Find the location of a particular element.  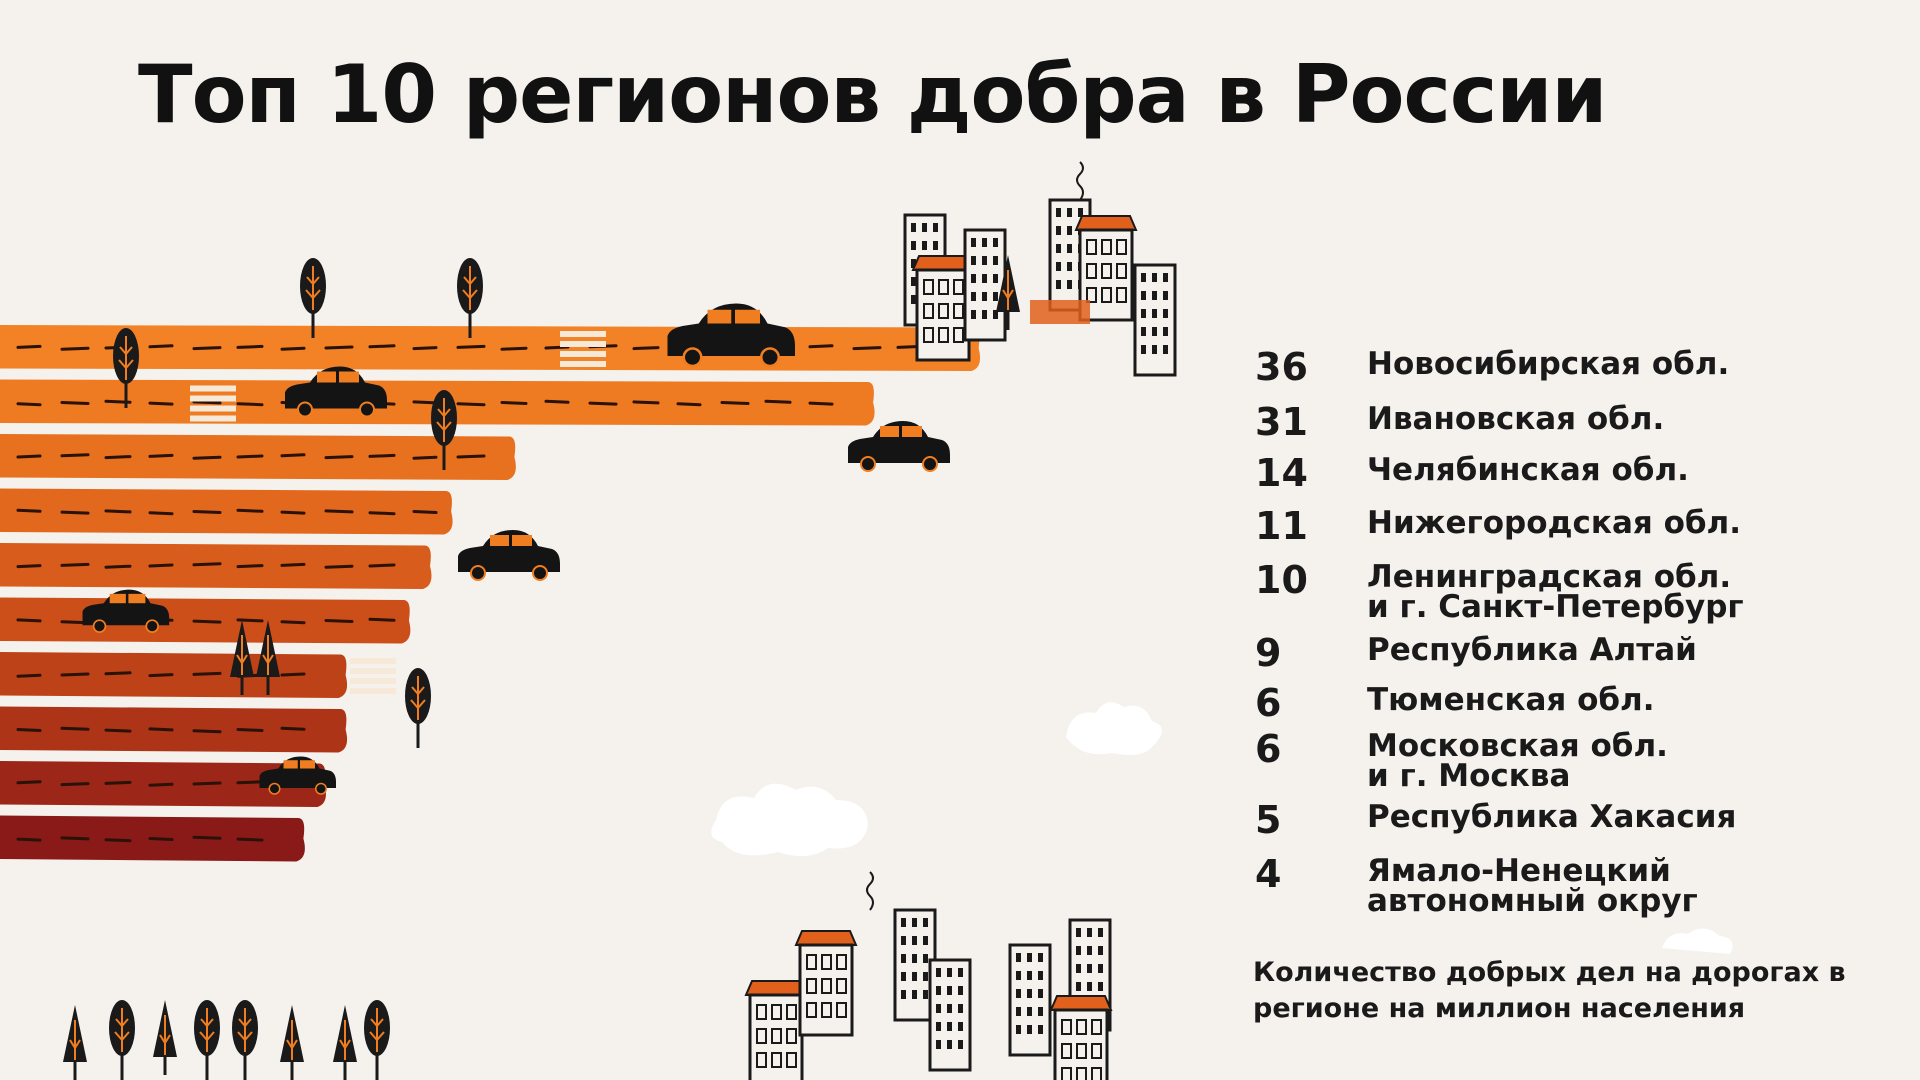

legend-label: Московская обл. и г. Москва is located at coordinates (1517, 761).